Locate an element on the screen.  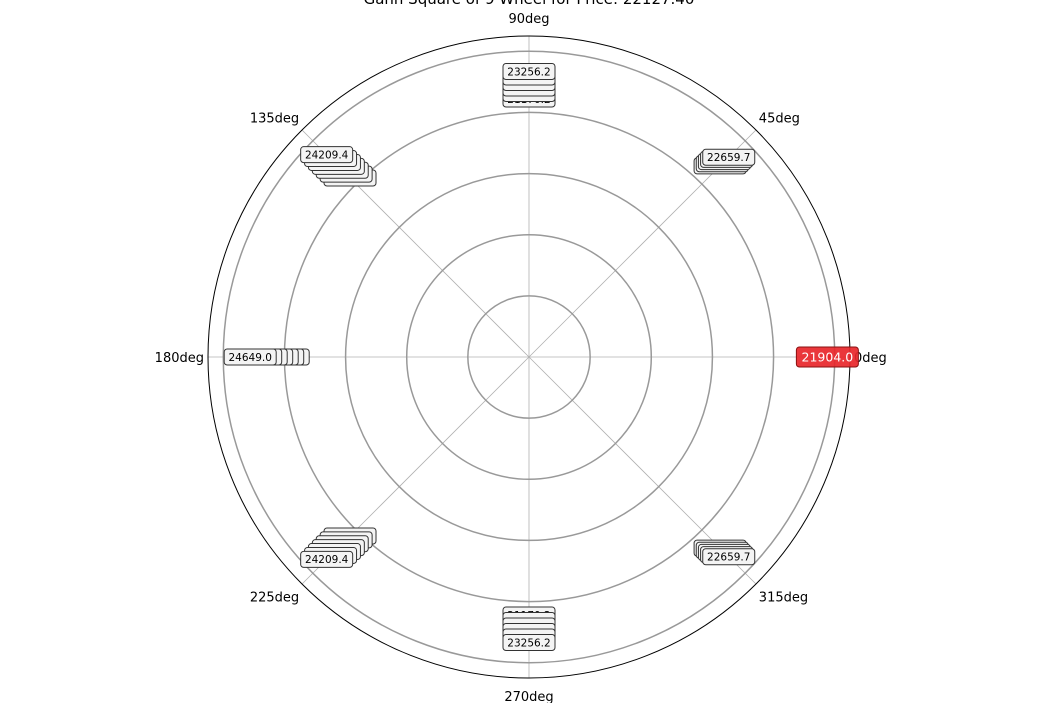
marker-cluster-180: 0009.024649.0 is located at coordinates (266, 357).